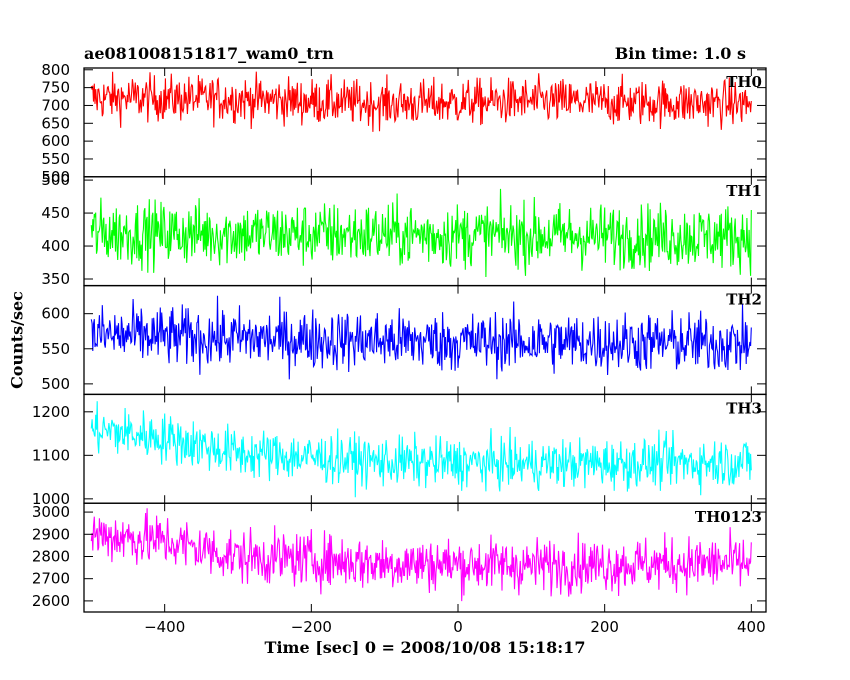  I want to click on y-tick-label: 700, so click(55, 105).